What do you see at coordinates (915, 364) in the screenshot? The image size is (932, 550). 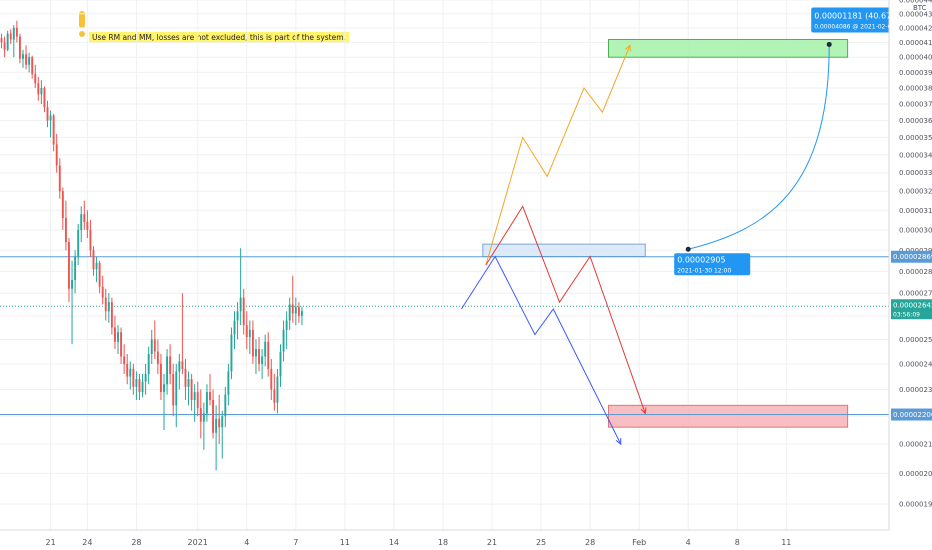 I see `y-tick-label: 0.00002400` at bounding box center [915, 364].